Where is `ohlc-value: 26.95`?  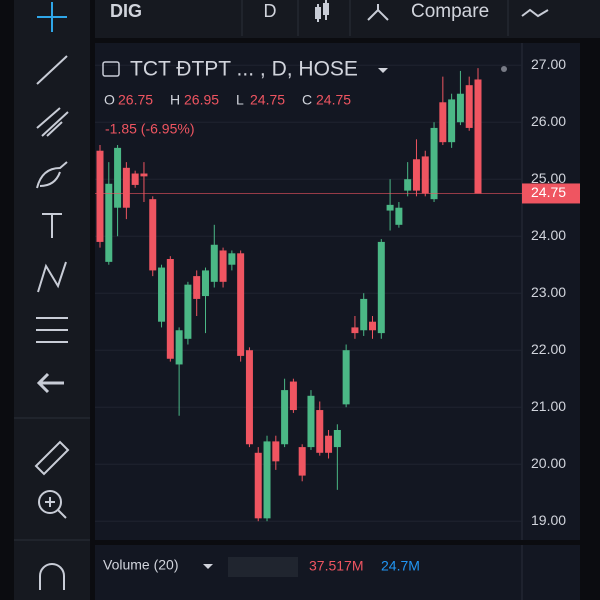
ohlc-value: 26.95 is located at coordinates (201, 100).